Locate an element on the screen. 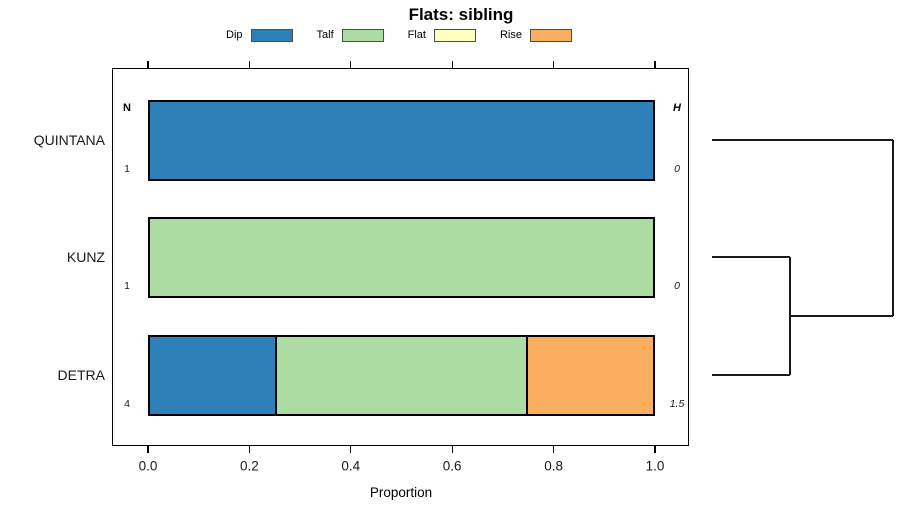 This screenshot has width=900, height=520. bar-segment-rise is located at coordinates (589, 375).